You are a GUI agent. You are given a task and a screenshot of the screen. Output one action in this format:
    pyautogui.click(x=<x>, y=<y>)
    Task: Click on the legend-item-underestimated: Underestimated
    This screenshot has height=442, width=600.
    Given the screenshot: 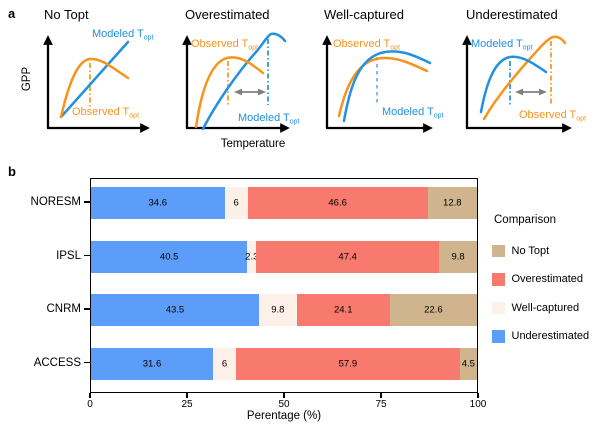 What is the action you would take?
    pyautogui.click(x=540, y=337)
    